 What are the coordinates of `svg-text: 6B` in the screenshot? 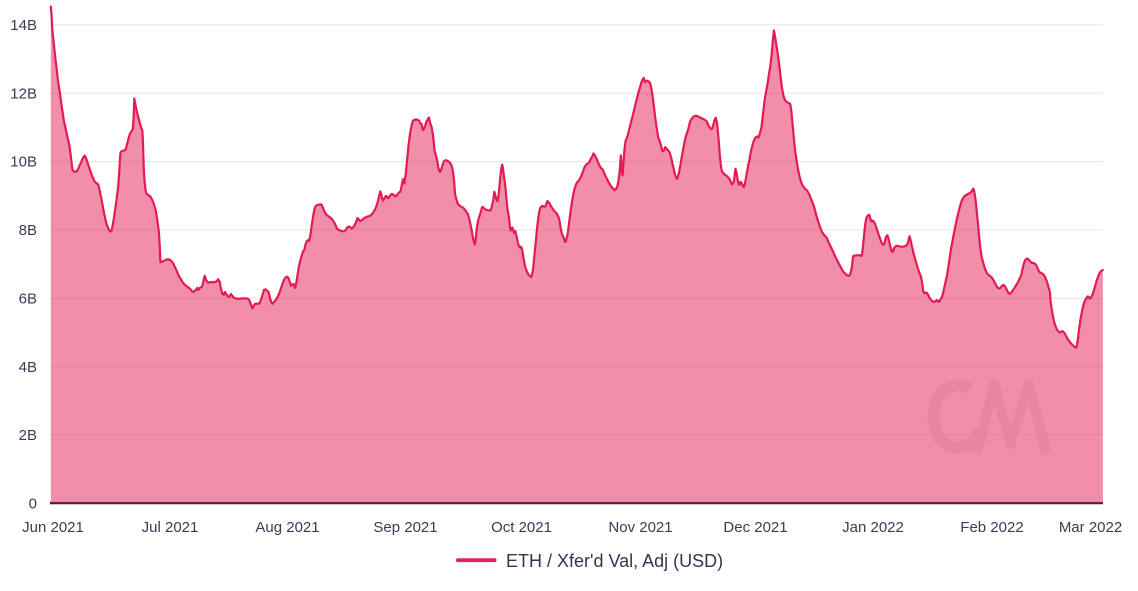 It's located at (28, 298).